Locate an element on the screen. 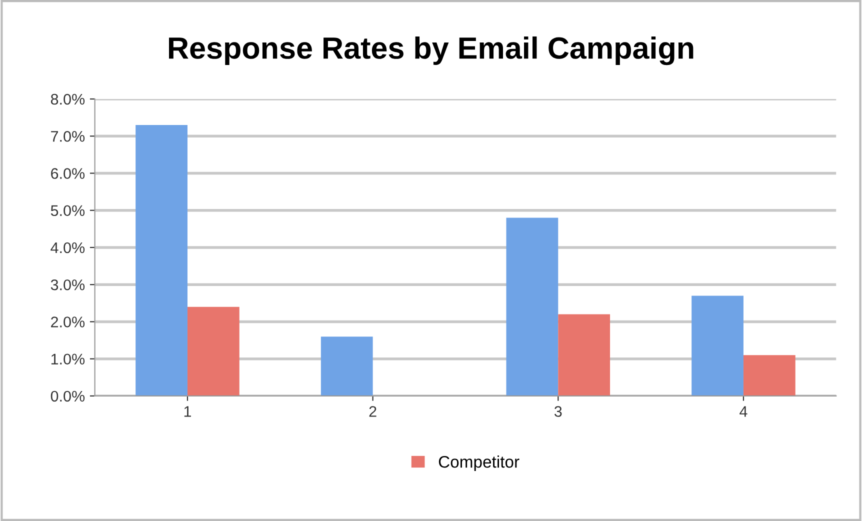 Image resolution: width=862 pixels, height=521 pixels. x-tick-label: 2 is located at coordinates (372, 411).